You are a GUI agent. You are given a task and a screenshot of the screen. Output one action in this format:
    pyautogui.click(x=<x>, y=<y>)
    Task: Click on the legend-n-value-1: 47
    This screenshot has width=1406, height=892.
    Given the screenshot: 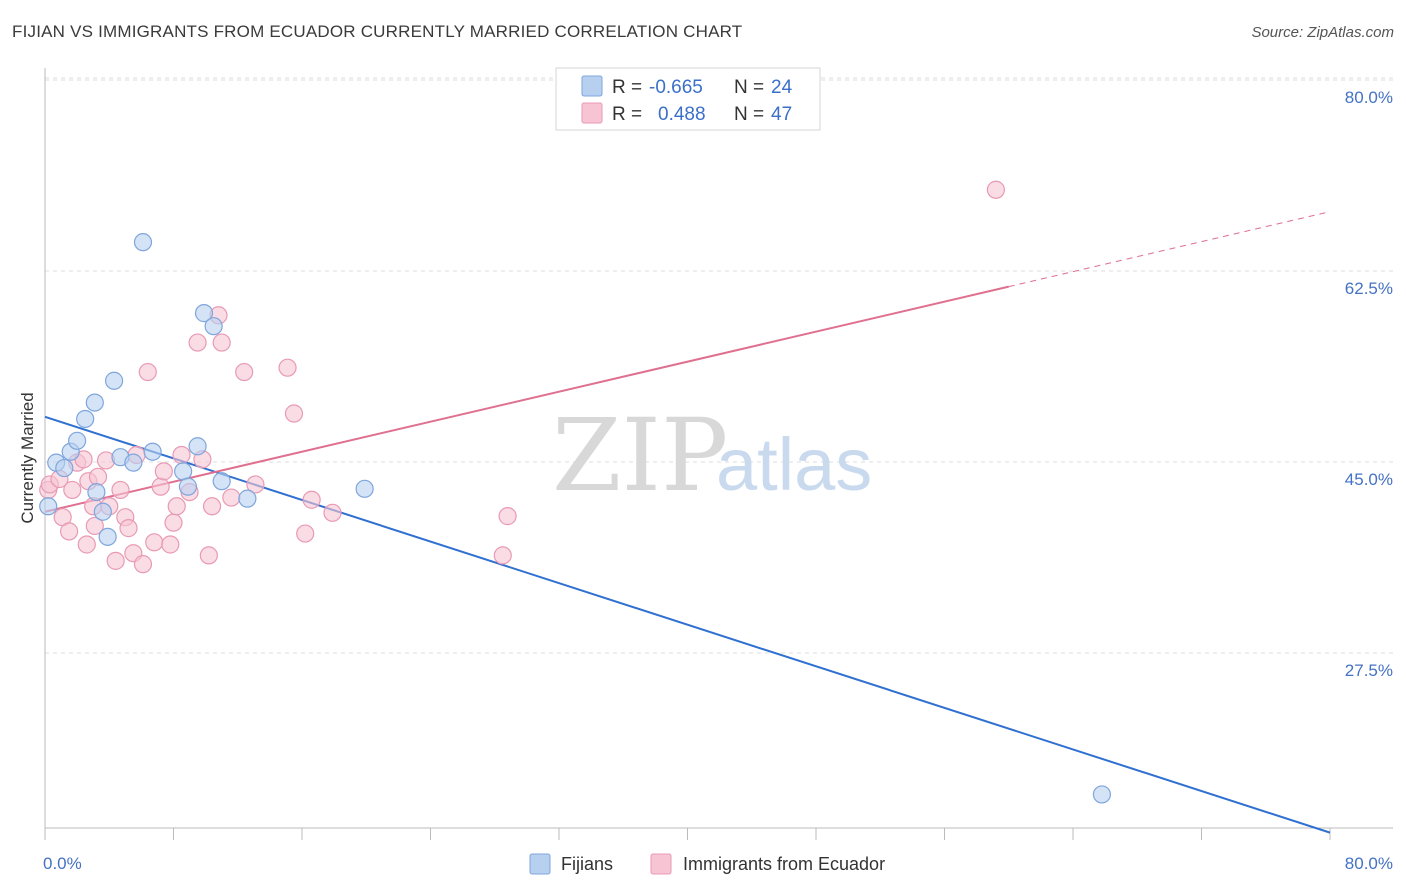 What is the action you would take?
    pyautogui.click(x=781, y=114)
    